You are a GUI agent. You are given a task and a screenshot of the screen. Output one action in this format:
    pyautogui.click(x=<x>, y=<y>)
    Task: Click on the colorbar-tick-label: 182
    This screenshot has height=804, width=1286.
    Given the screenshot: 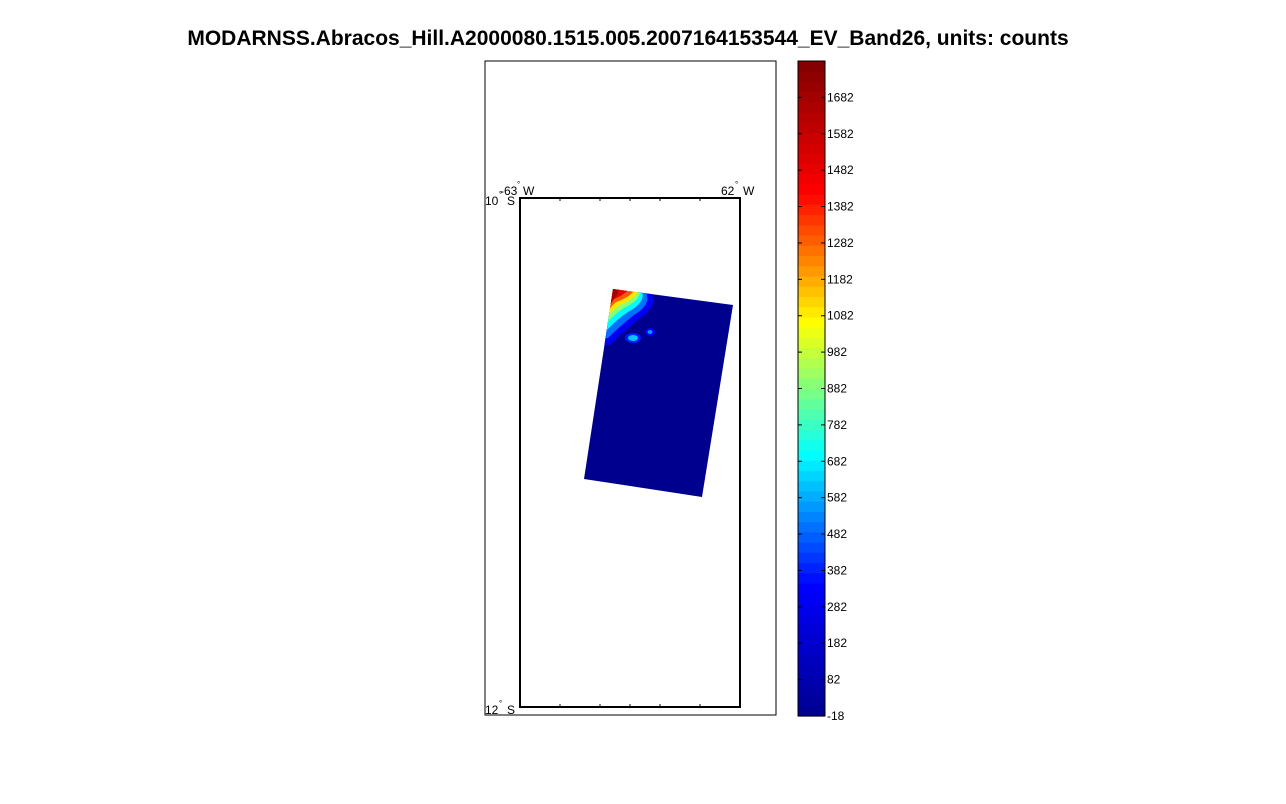 What is the action you would take?
    pyautogui.click(x=837, y=643)
    